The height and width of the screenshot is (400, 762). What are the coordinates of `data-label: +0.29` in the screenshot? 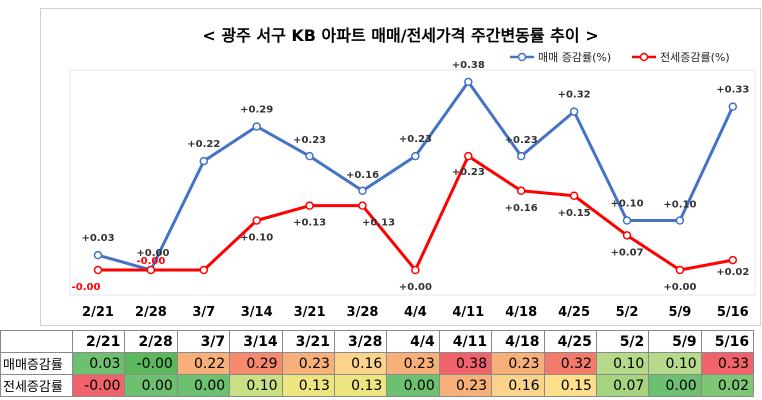 It's located at (256, 109).